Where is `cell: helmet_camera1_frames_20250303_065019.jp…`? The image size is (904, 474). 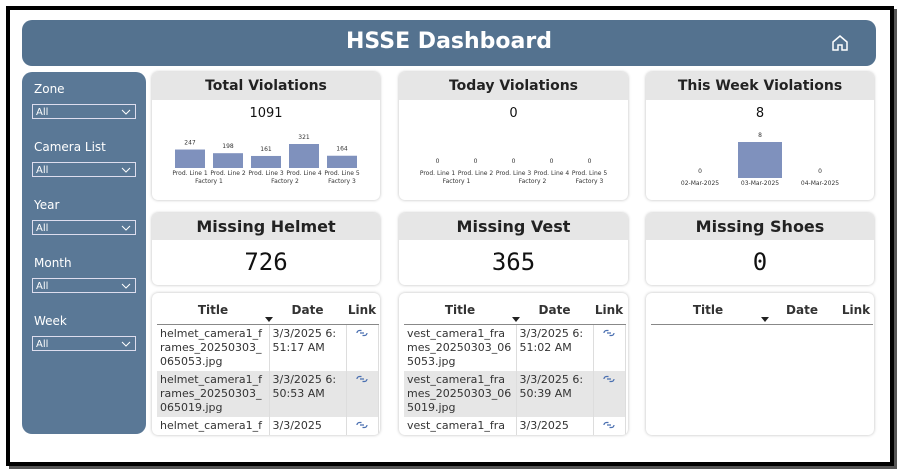
cell: helmet_camera1_frames_20250303_065019.jp… is located at coordinates (213, 394).